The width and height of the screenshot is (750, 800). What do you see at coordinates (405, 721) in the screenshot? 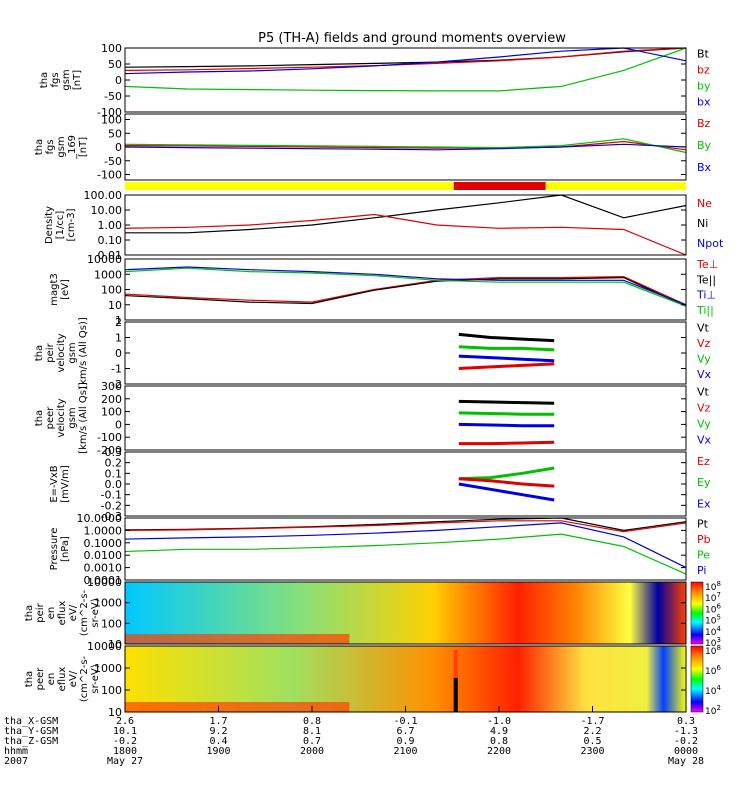
I see `xaxis-value: -0.1` at bounding box center [405, 721].